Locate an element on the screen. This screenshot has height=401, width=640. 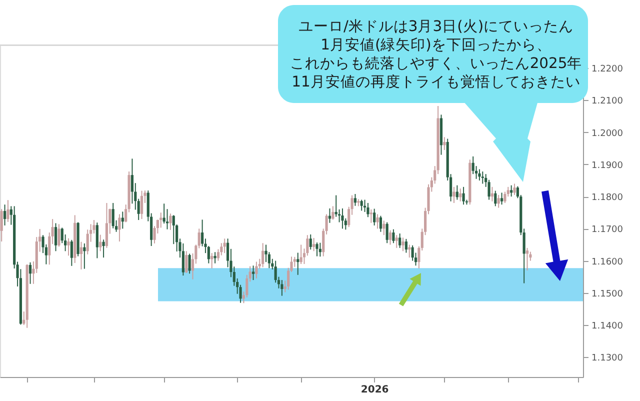
text: ユーロ/米ドルは3月3日(火)にていったん is located at coordinates (436, 26).